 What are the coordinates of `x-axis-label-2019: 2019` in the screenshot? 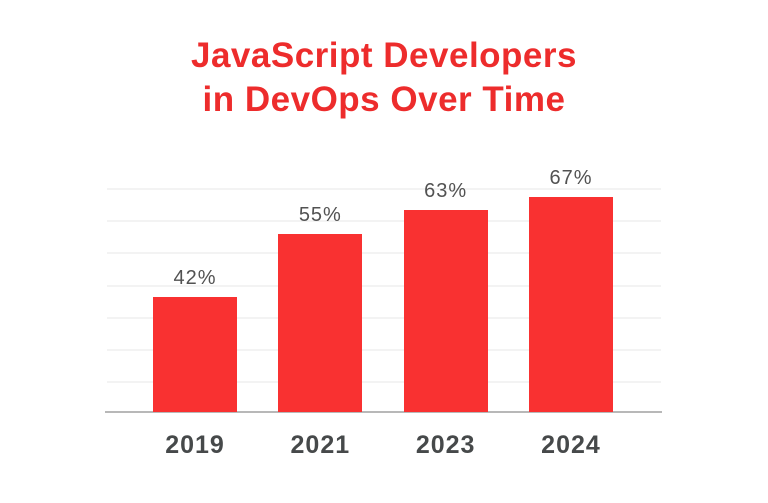 It's located at (195, 445).